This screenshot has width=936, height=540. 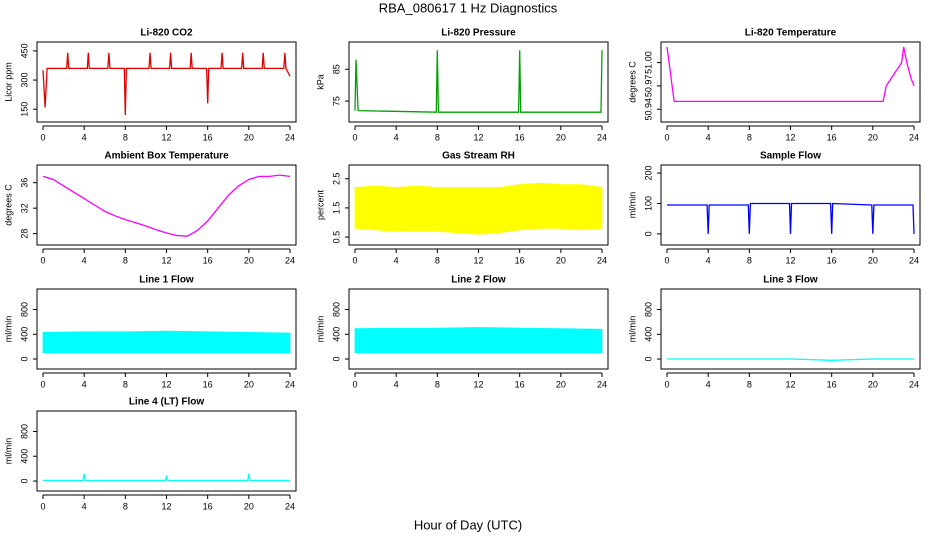 I want to click on y-axis-label: kPa, so click(x=320, y=82).